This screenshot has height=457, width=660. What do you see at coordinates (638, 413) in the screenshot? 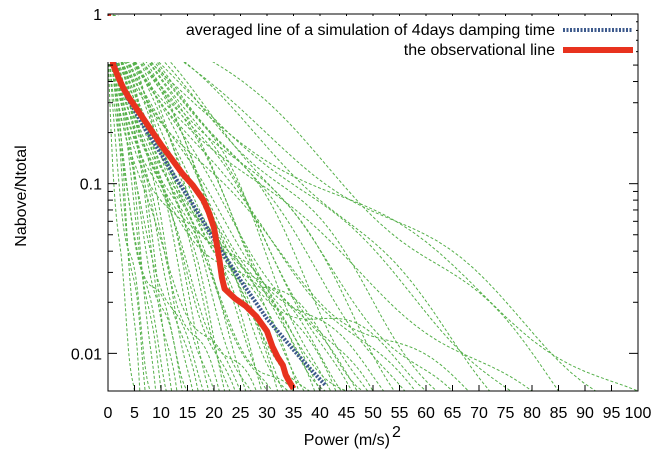
I see `x-tick-label: 100` at bounding box center [638, 413].